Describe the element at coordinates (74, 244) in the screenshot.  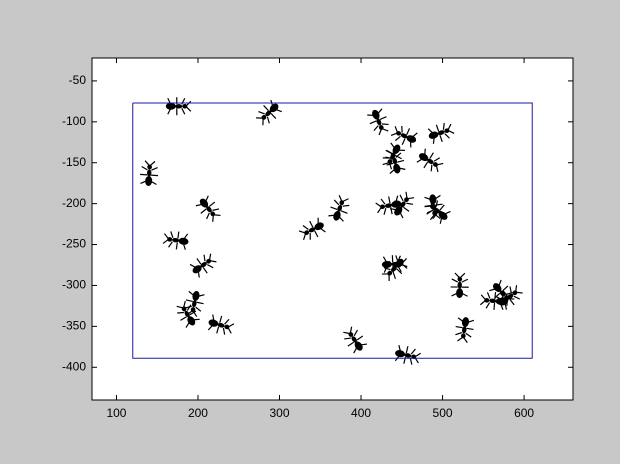
I see `y-tick-label: -250` at that location.